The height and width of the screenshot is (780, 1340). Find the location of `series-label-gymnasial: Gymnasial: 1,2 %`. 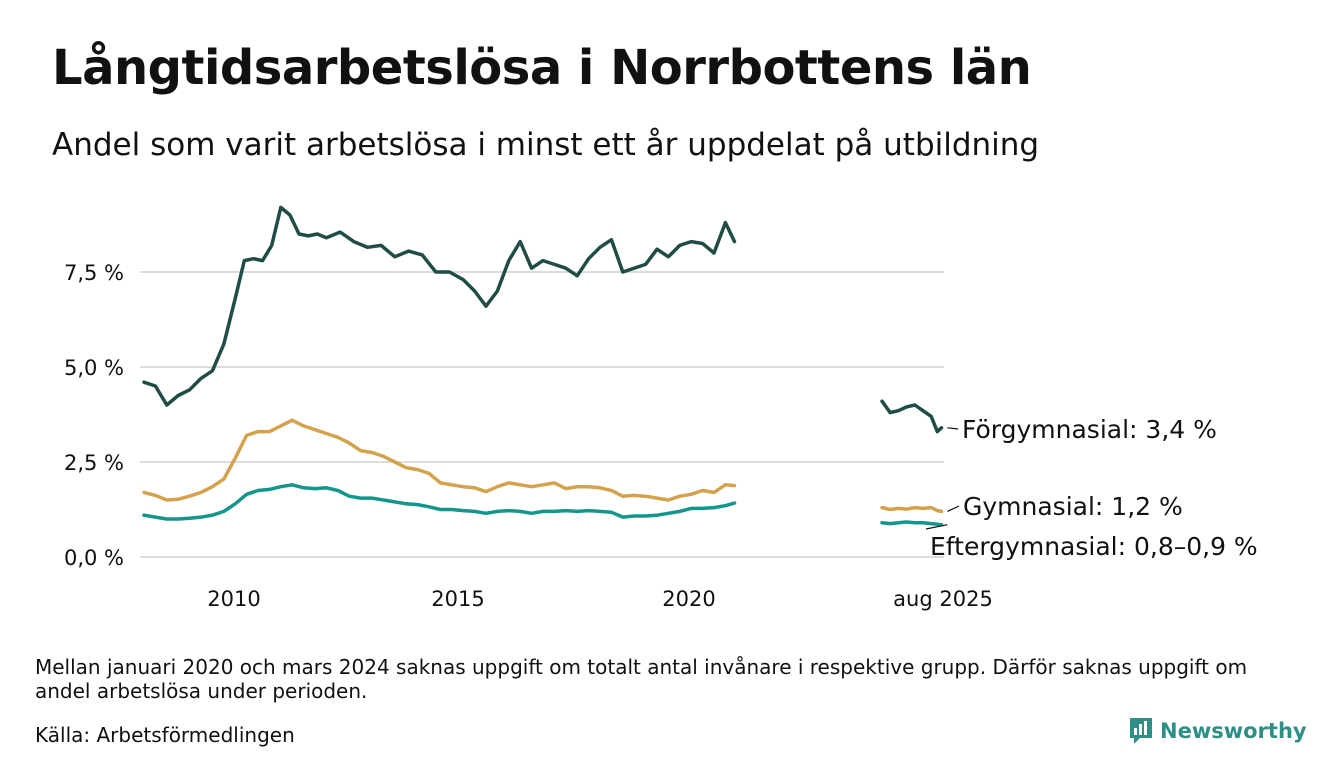

series-label-gymnasial: Gymnasial: 1,2 % is located at coordinates (1073, 506).